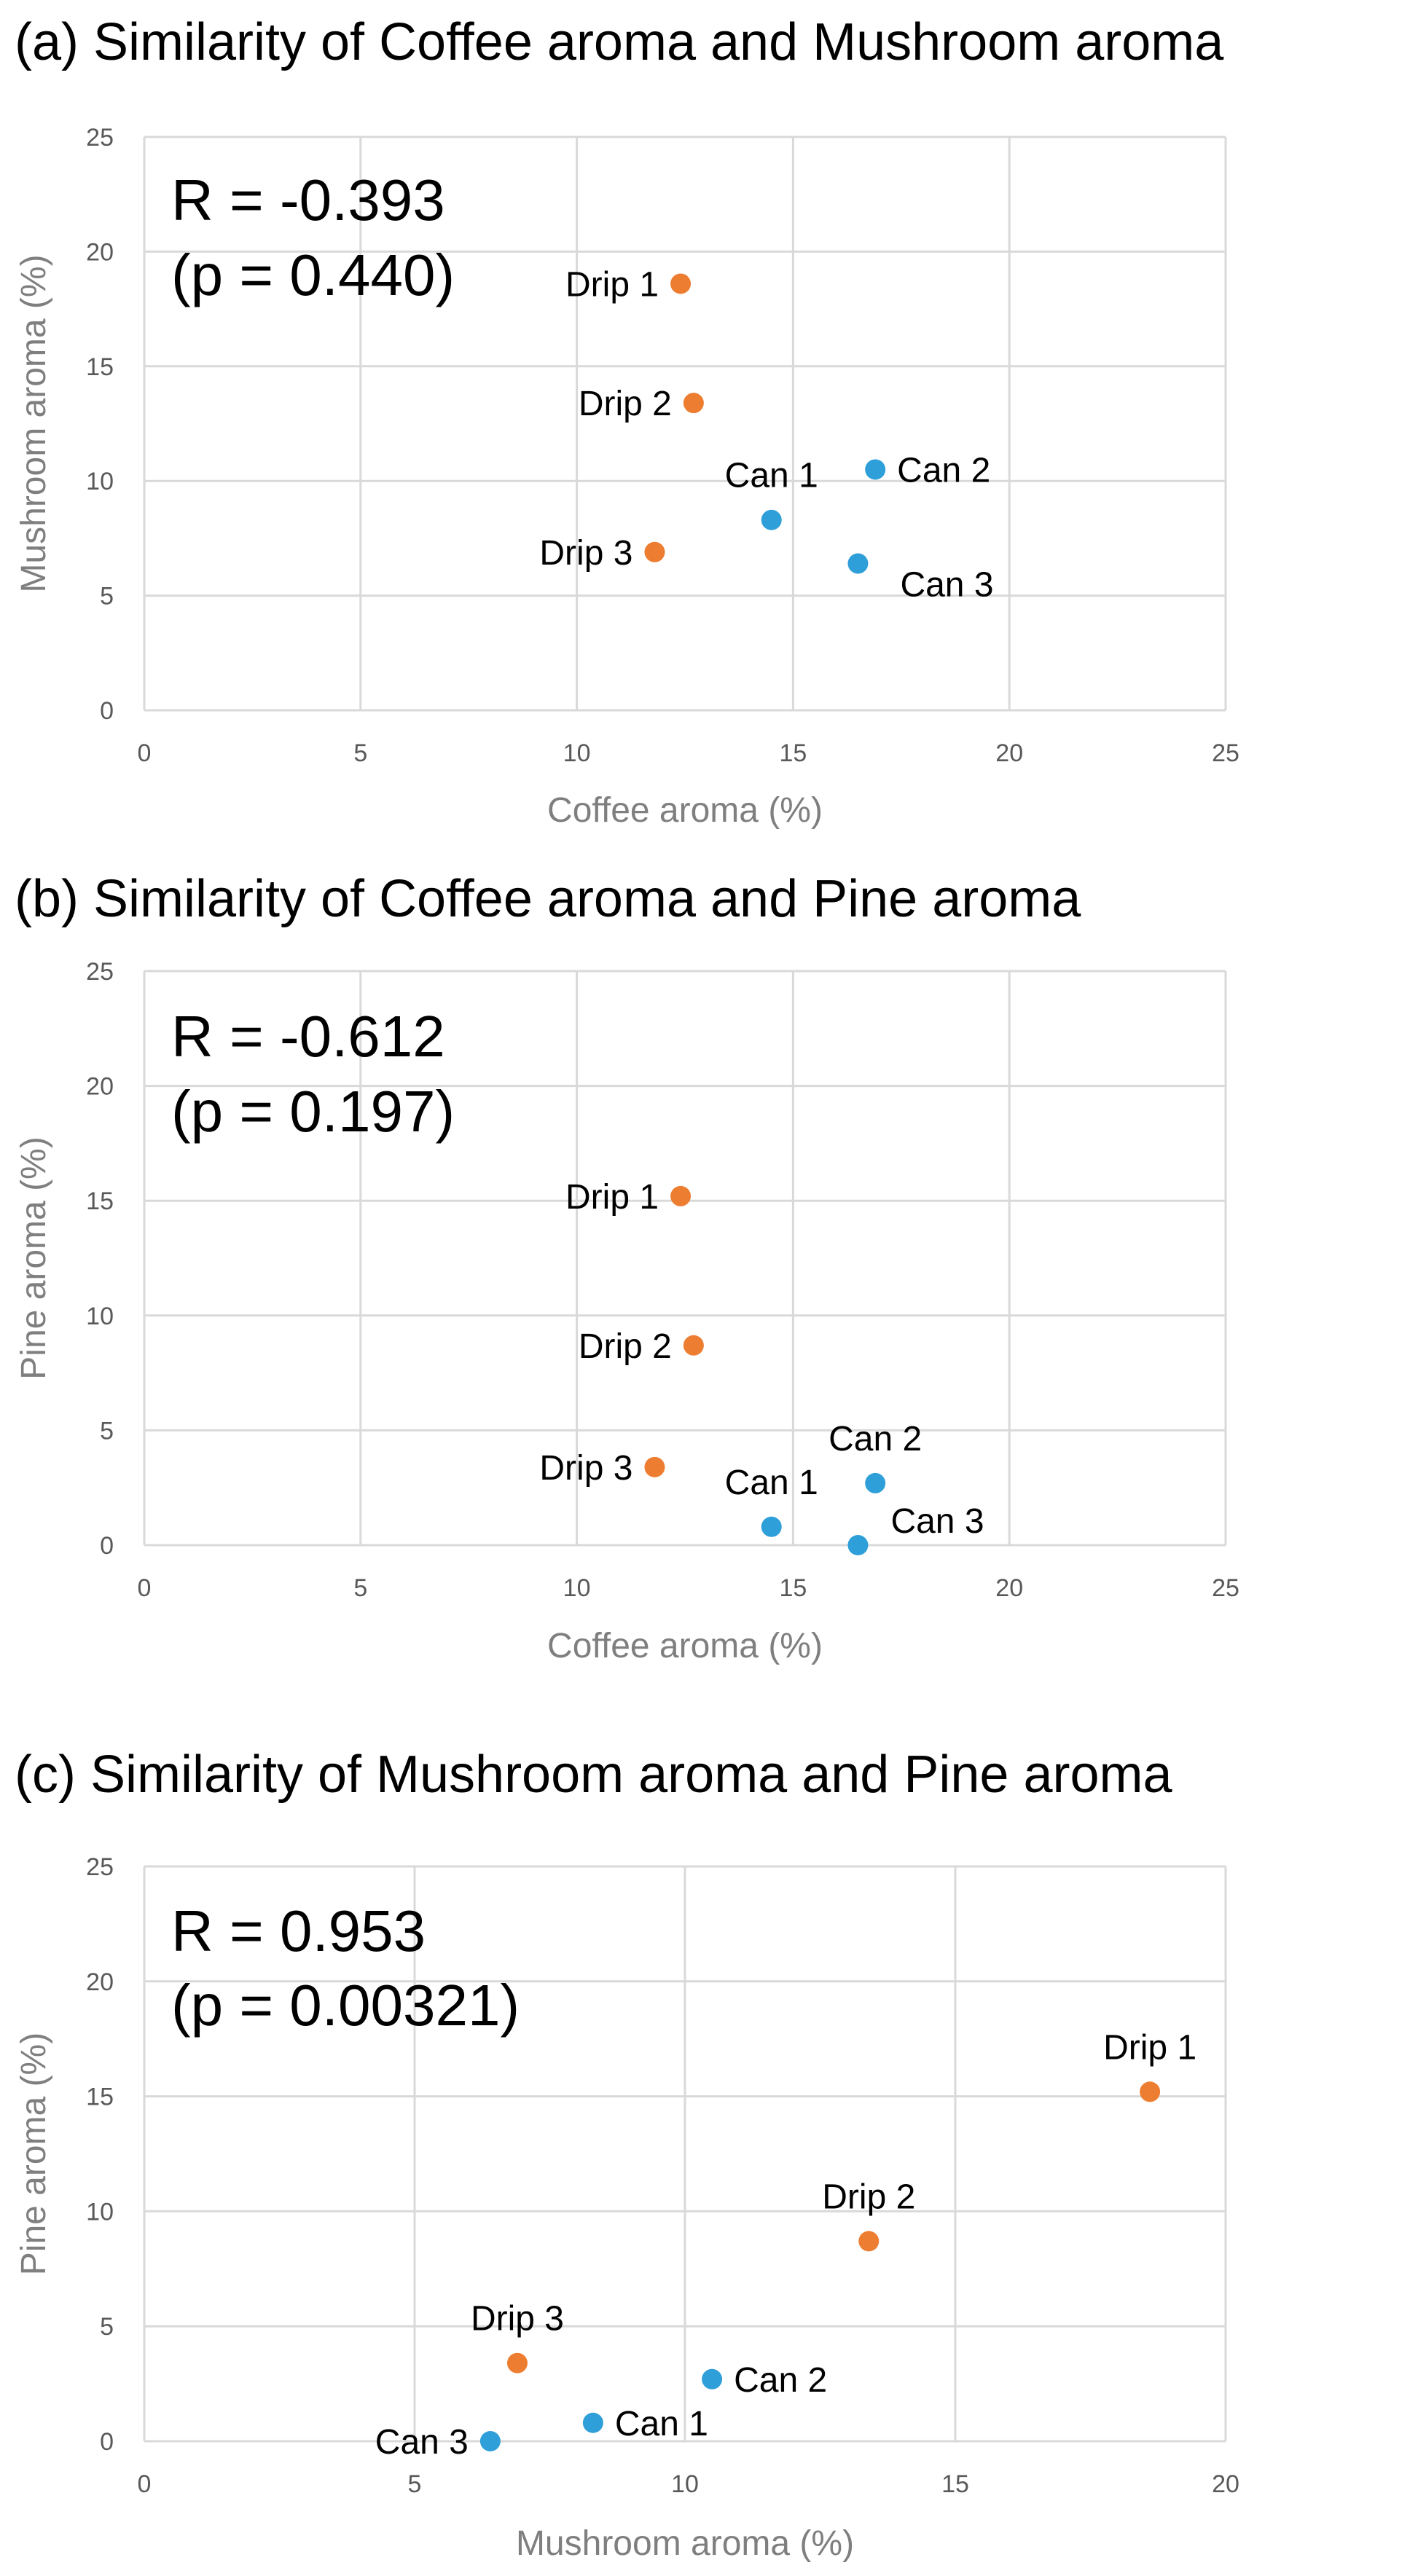 The image size is (1418, 2576). What do you see at coordinates (299, 1930) in the screenshot?
I see `correlation-r: R = 0.953` at bounding box center [299, 1930].